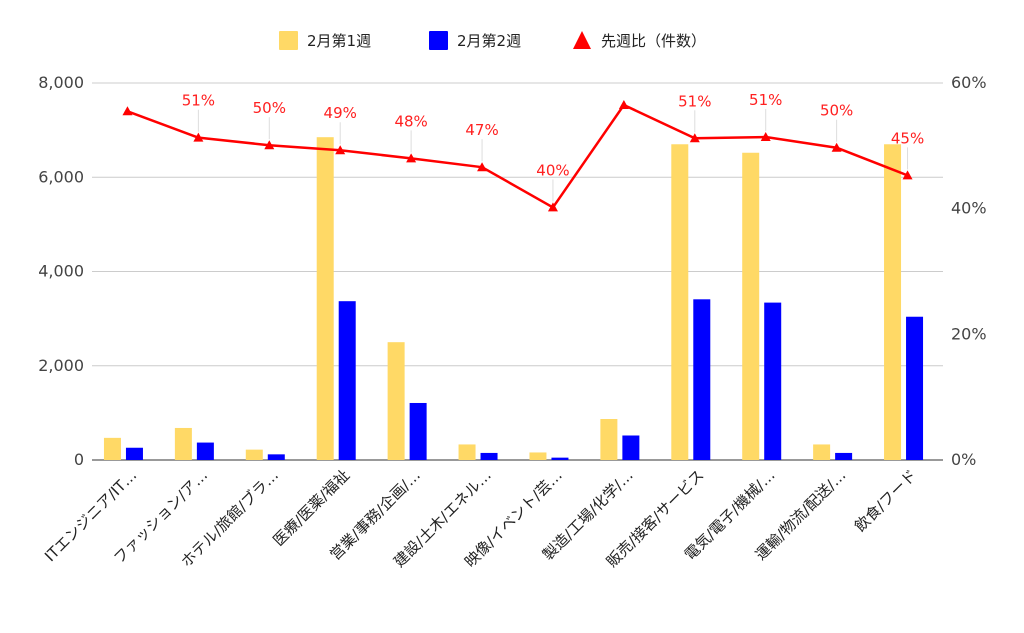 The height and width of the screenshot is (633, 1024). What do you see at coordinates (907, 138) in the screenshot?
I see `data-label: 45%` at bounding box center [907, 138].